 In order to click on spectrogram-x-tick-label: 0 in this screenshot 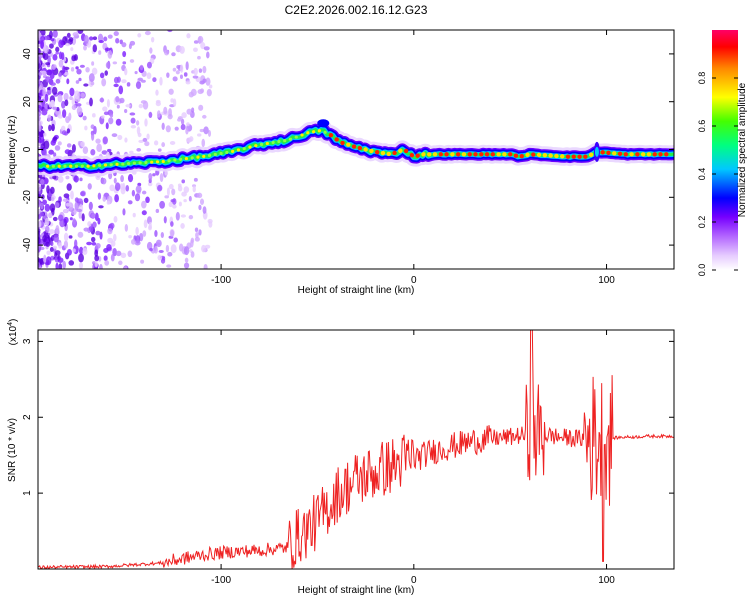, I will do `click(414, 280)`.